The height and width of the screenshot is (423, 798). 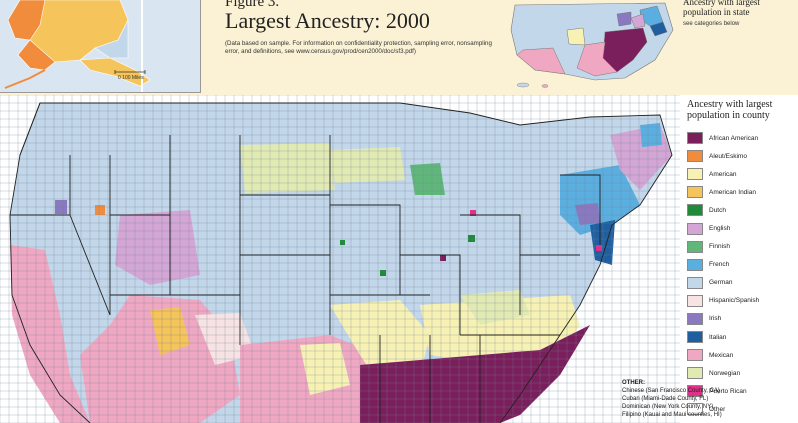 What do you see at coordinates (672, 415) in the screenshot?
I see `other-line: Filipino (Kauai and Maui counties, HI)` at bounding box center [672, 415].